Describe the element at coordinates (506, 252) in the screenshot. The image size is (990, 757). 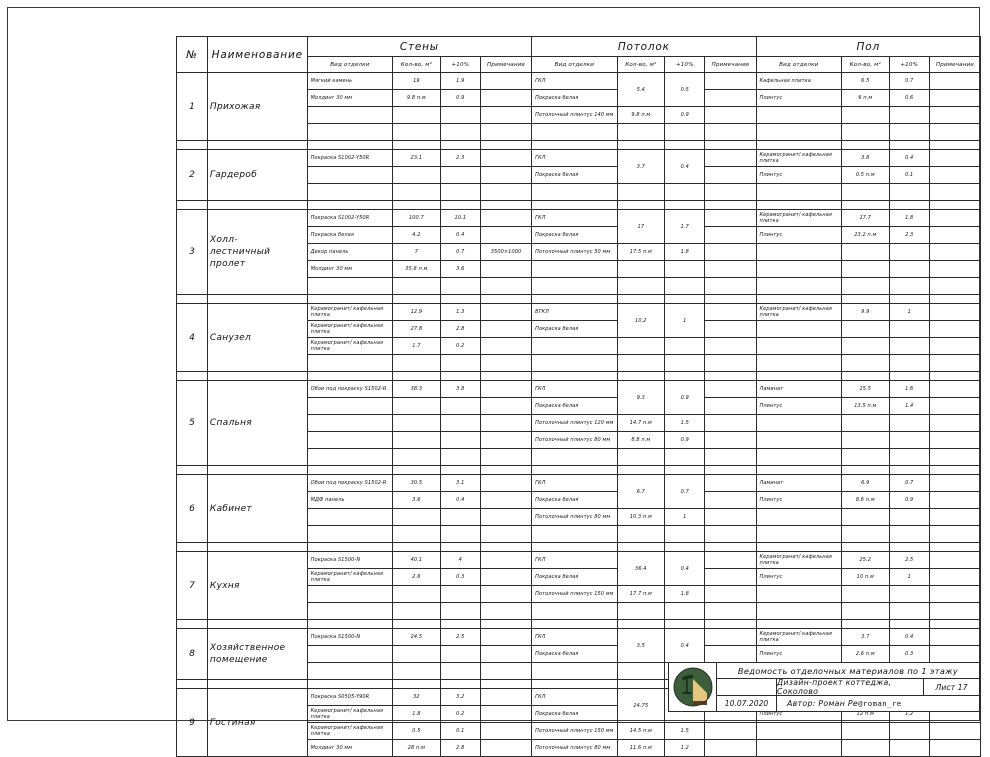
I see `cell-walls-note: 3500×1000` at that location.